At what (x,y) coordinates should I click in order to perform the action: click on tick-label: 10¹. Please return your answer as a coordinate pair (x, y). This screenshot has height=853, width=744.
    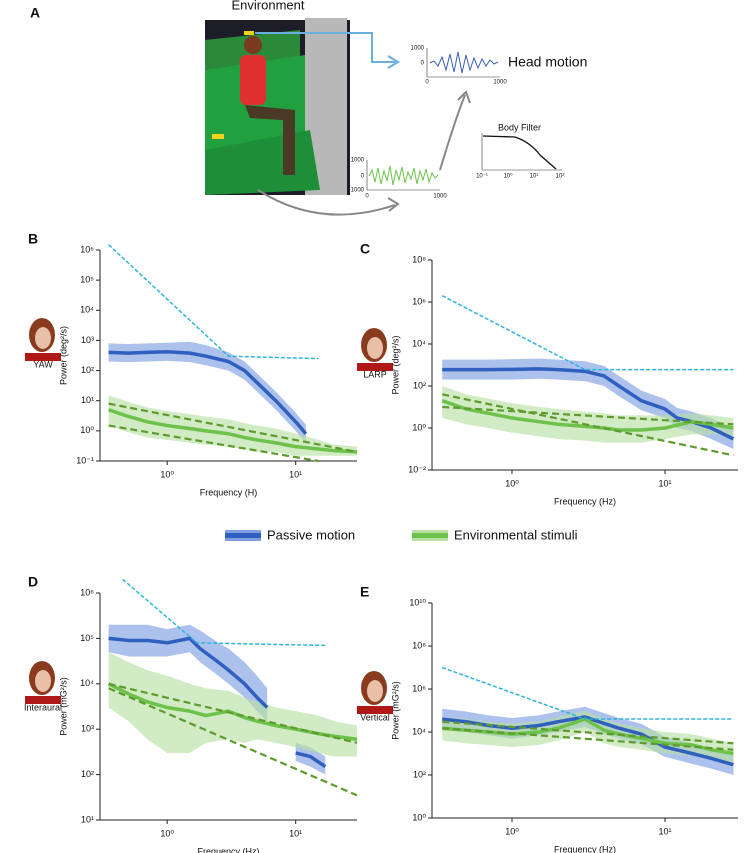
    Looking at the image, I should click on (534, 177).